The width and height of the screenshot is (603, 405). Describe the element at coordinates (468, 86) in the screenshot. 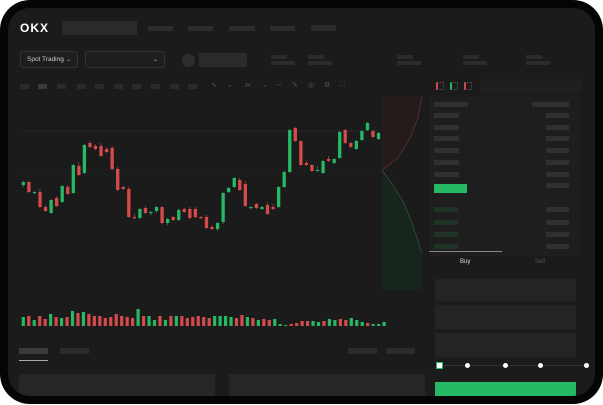

I see `orderbook-asks-icon` at that location.